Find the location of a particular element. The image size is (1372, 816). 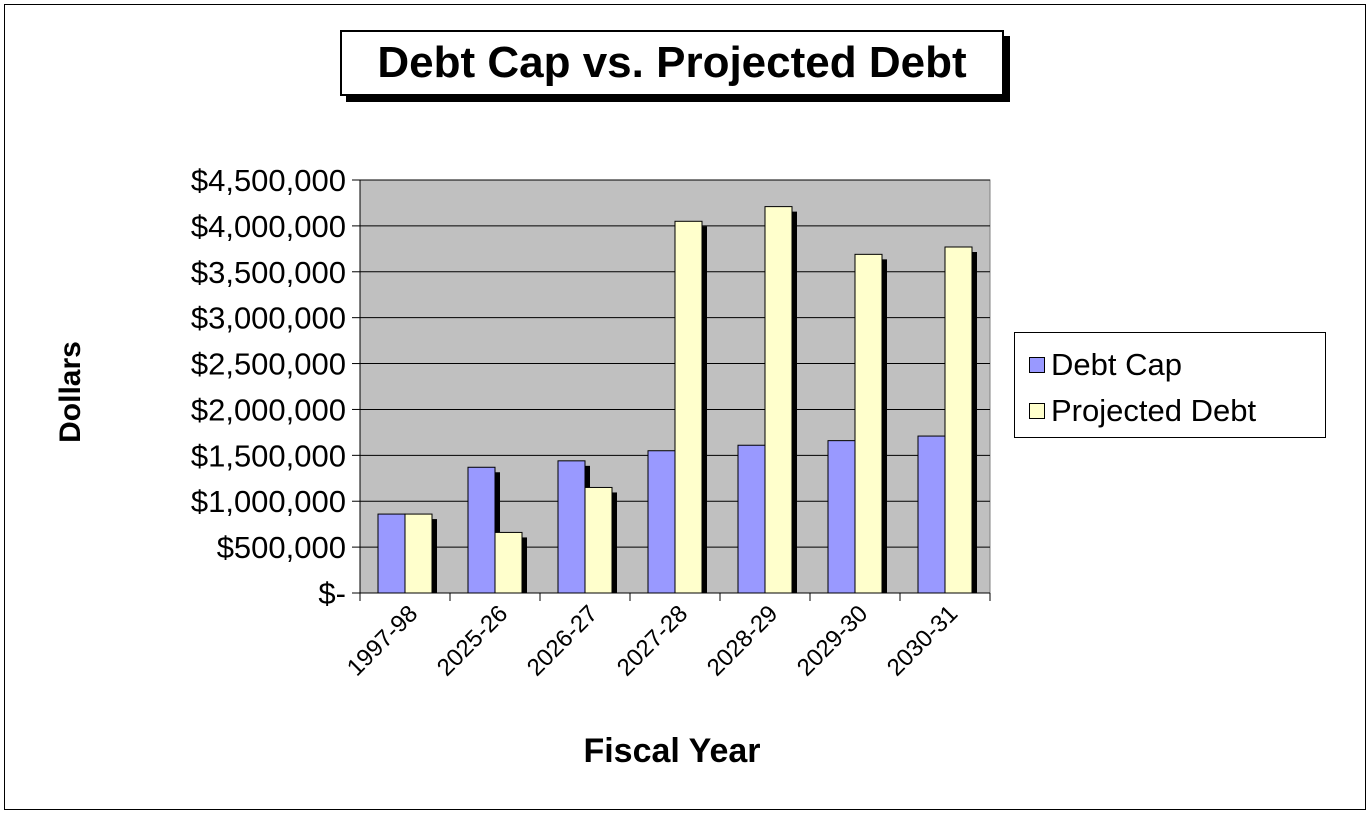

legend-label-projected-debt: Projected Debt is located at coordinates (1154, 410).